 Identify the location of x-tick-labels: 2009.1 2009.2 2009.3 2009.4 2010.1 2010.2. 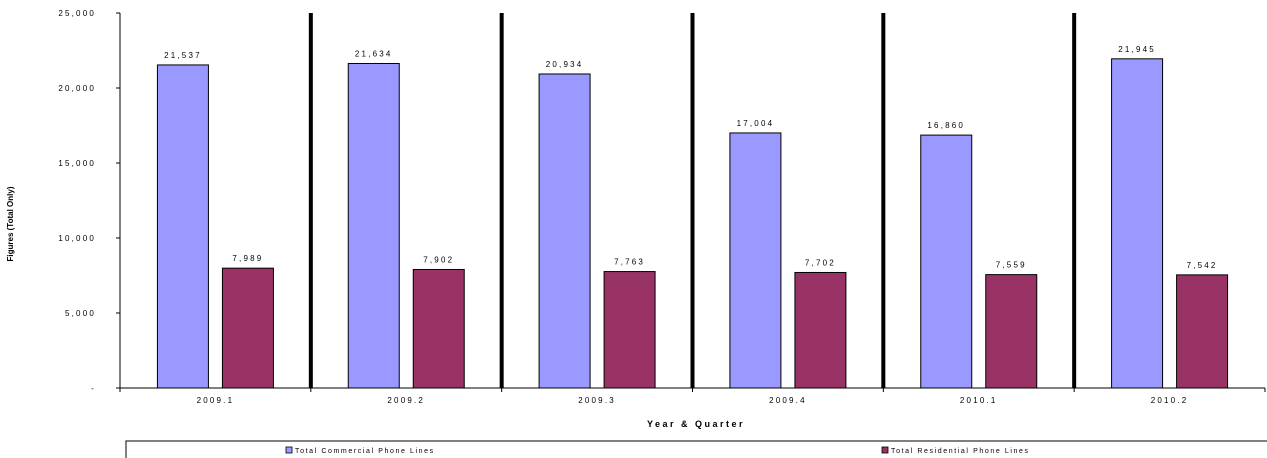
(693, 400).